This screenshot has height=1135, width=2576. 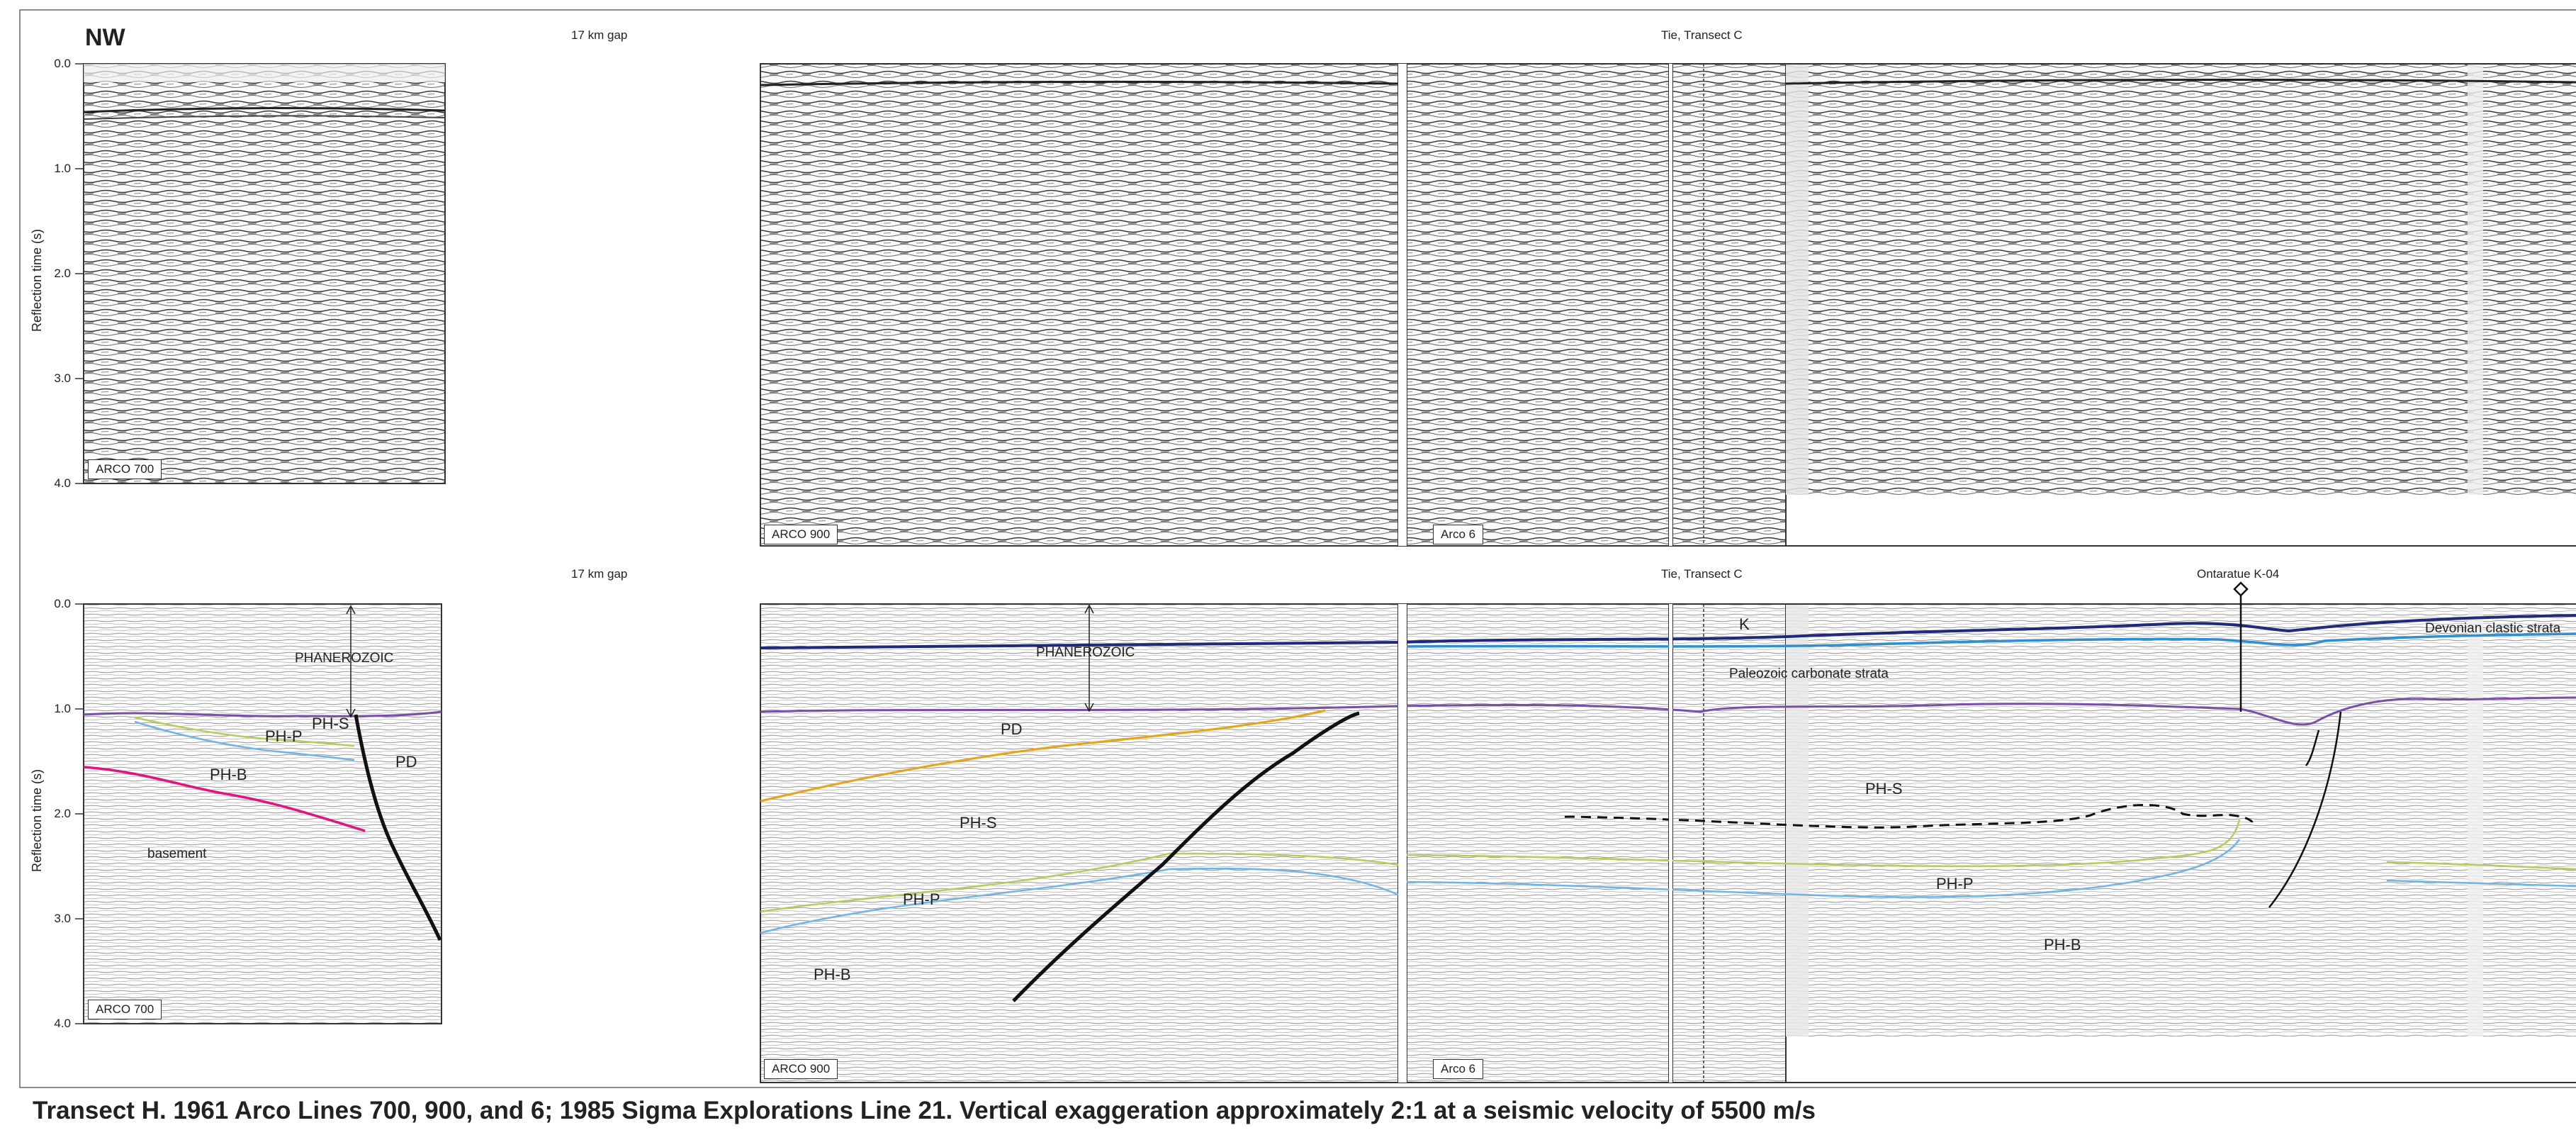 I want to click on left-interpretation, so click(x=262, y=773).